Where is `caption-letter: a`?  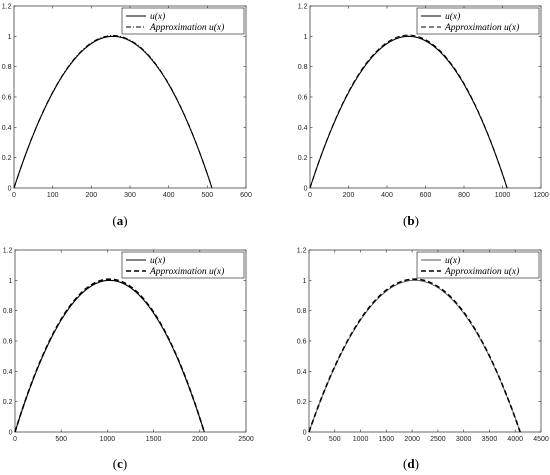
caption-letter: a is located at coordinates (120, 220).